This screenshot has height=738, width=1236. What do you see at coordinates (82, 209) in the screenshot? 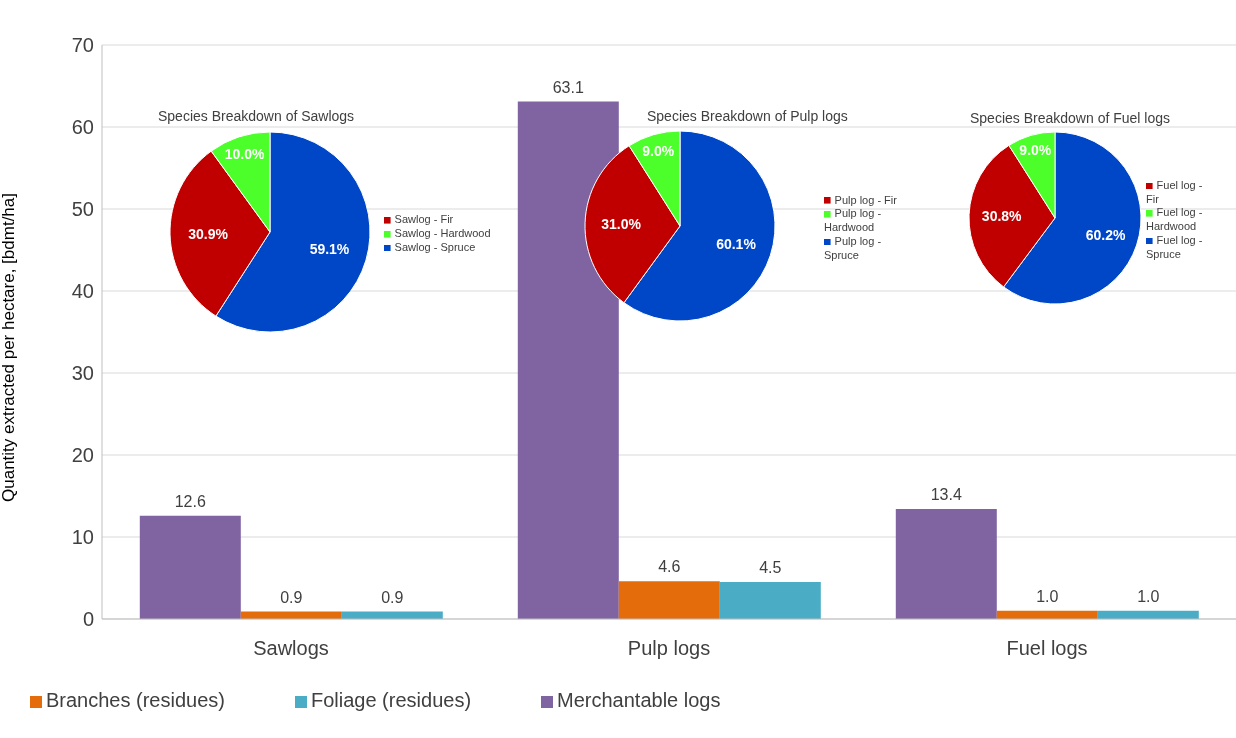
I see `y-tick-label: 50` at bounding box center [82, 209].